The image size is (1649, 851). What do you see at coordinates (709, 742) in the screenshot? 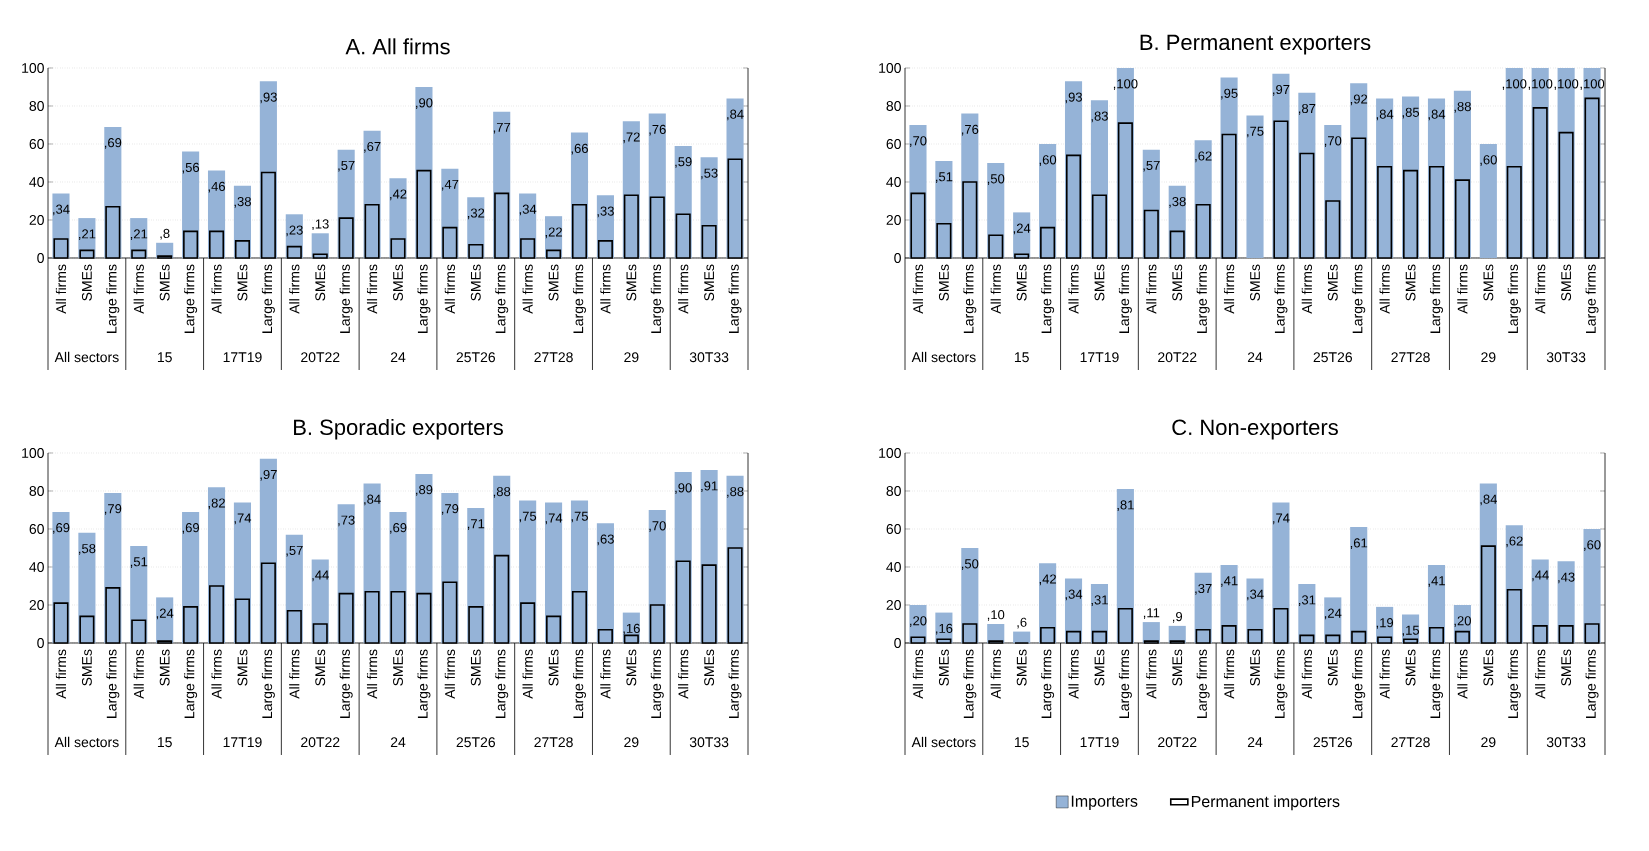
I see `text: 30T33` at bounding box center [709, 742].